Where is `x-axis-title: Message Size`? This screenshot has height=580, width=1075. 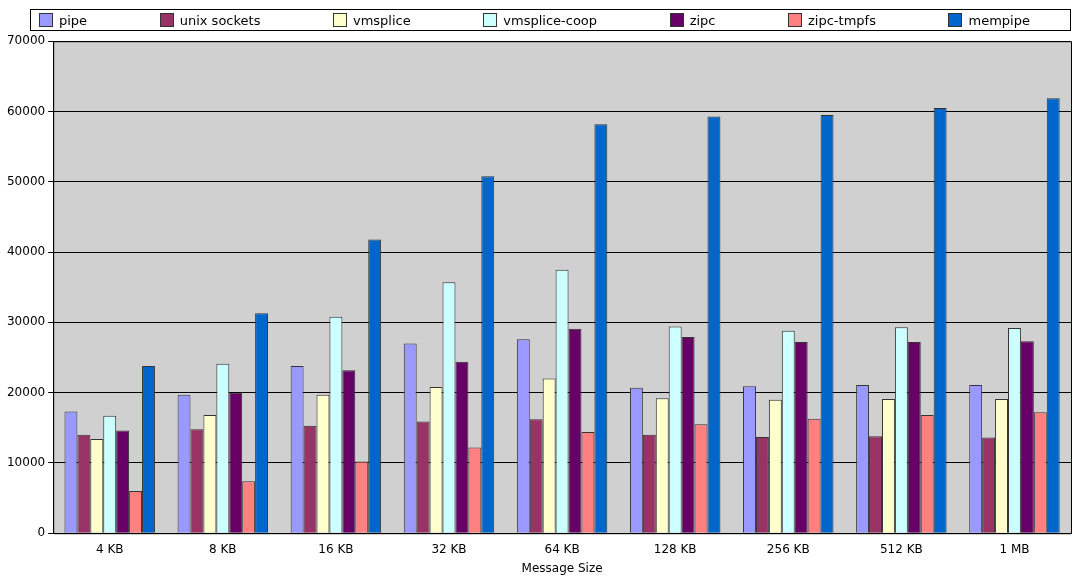 x-axis-title: Message Size is located at coordinates (562, 567).